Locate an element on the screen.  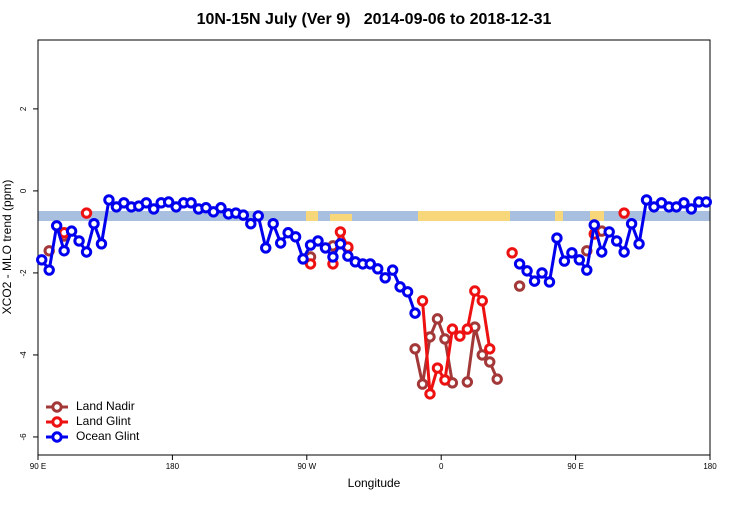
y-tick-label: 0 is located at coordinates (23, 190).